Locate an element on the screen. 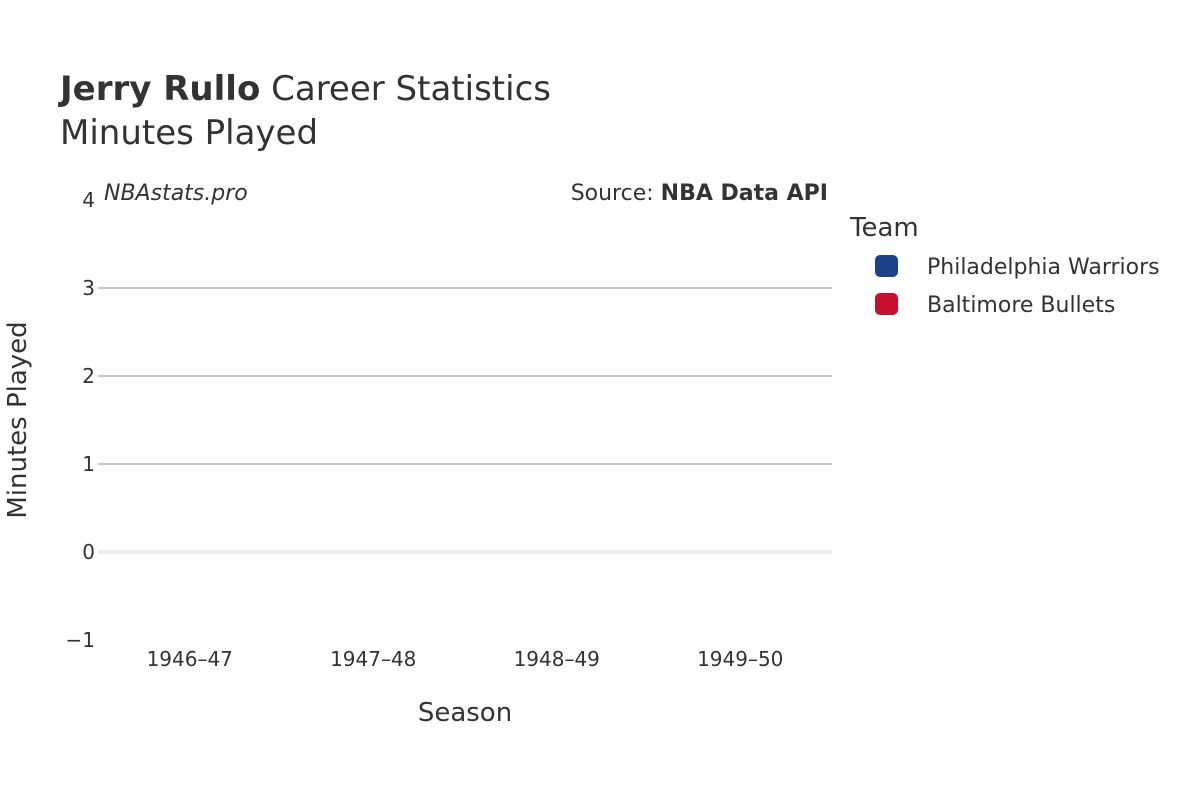 This screenshot has height=800, width=1200. legend-title: Team is located at coordinates (884, 228).